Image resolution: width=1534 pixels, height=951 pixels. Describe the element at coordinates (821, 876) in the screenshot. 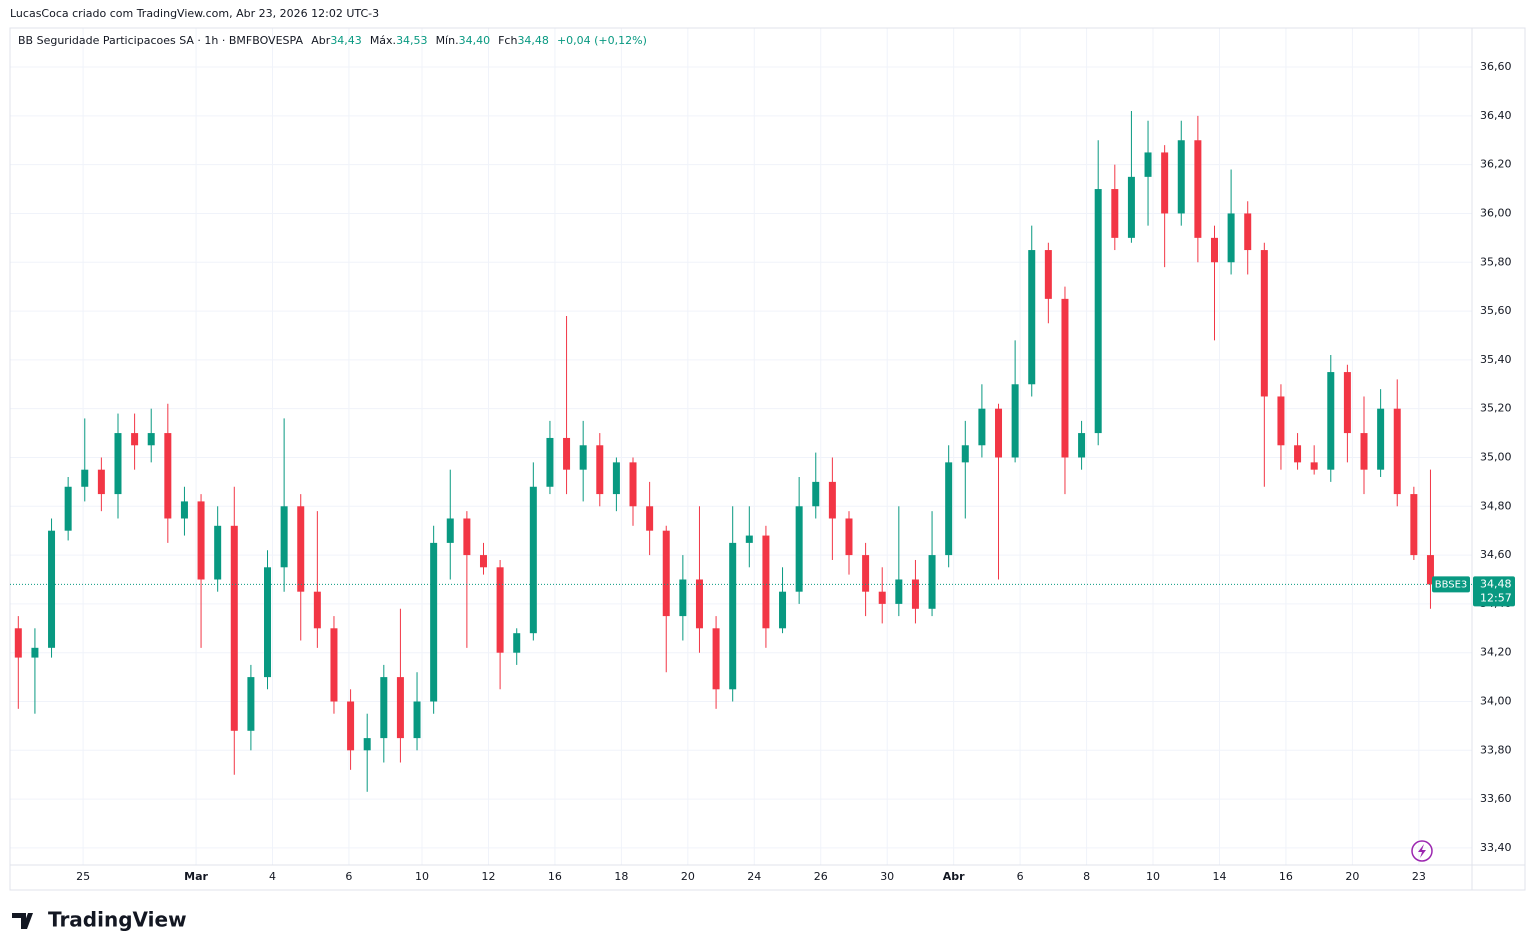

I see `x-tick-label: 26` at that location.